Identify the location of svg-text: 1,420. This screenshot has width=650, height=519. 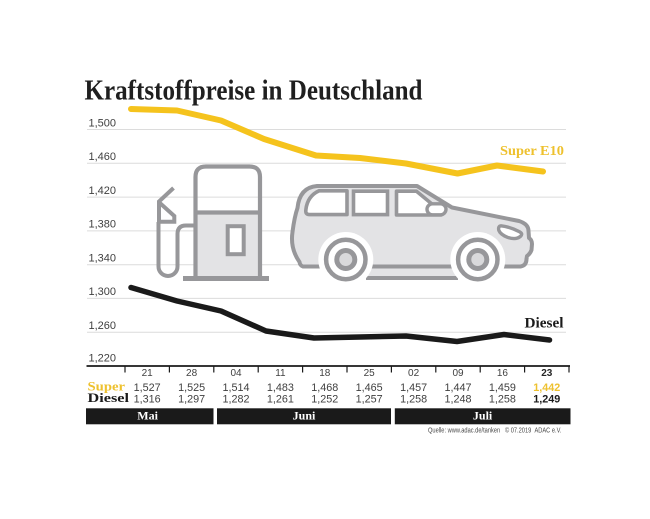
(102, 191).